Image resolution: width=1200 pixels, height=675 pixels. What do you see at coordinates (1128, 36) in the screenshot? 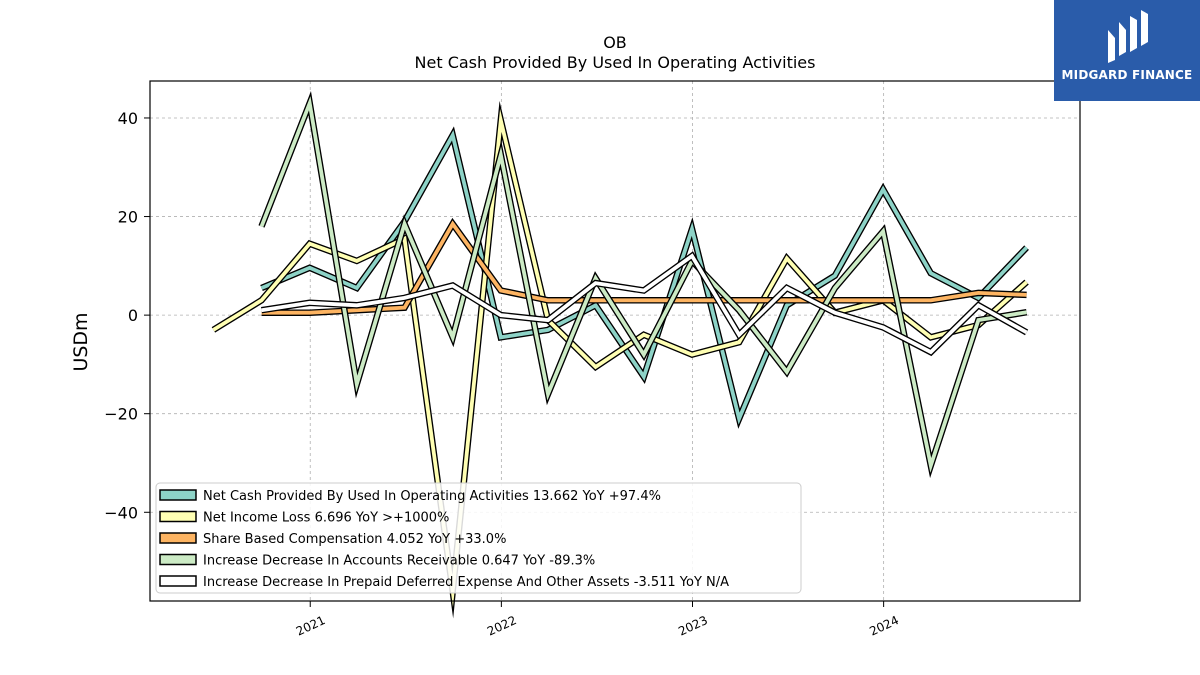
I see `logo-mark-icon` at bounding box center [1128, 36].